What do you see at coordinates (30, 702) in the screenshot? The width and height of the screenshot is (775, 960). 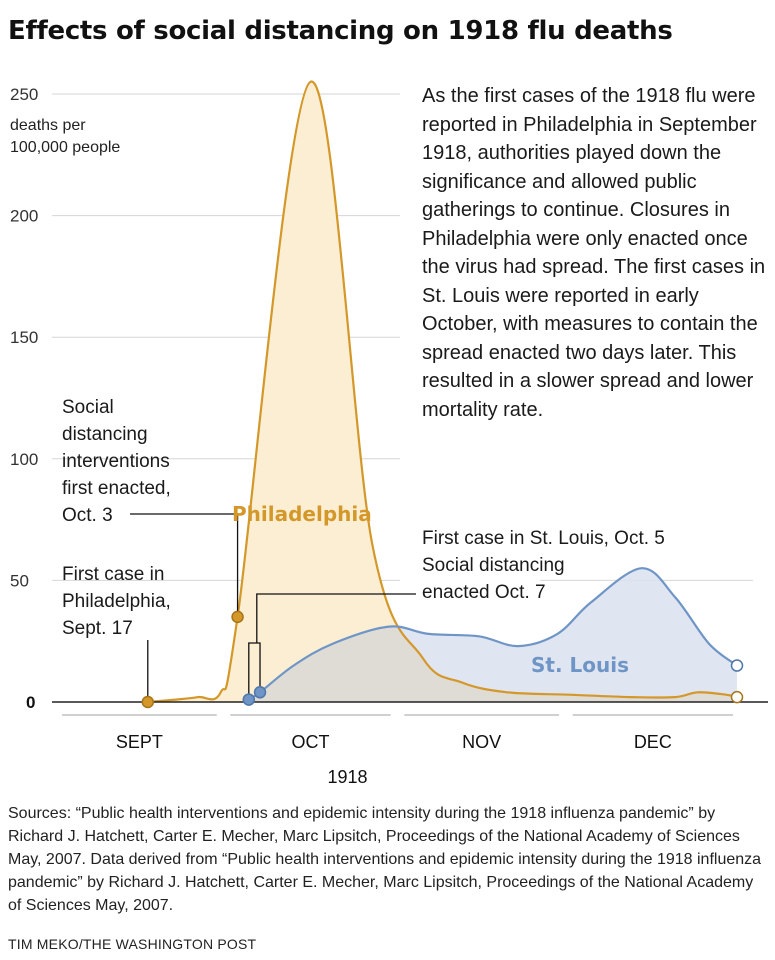 I see `y-tick-label: 0` at bounding box center [30, 702].